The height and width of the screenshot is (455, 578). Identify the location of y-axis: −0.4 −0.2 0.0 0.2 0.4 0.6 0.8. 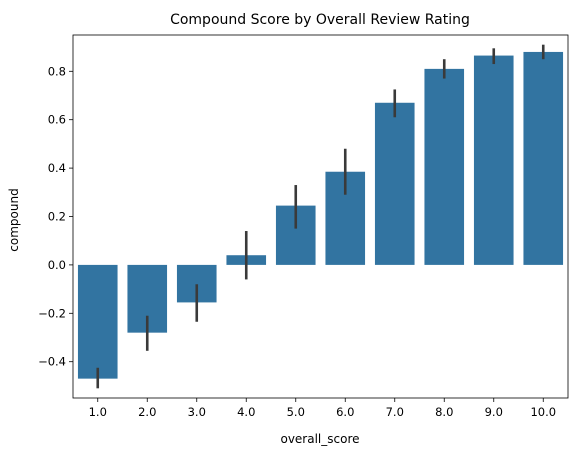
(55, 216).